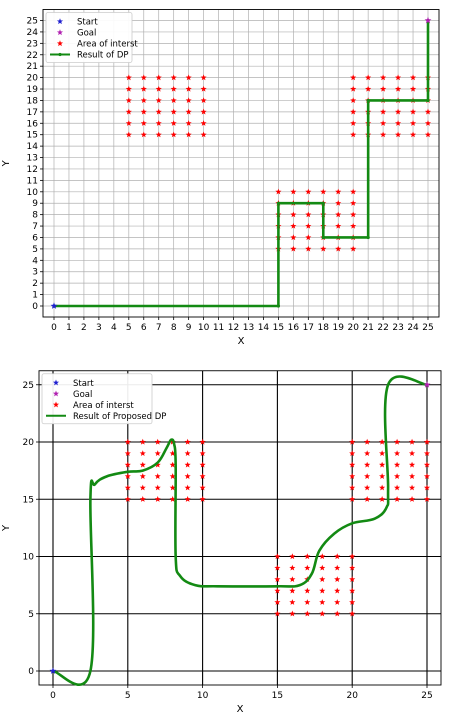 This screenshot has width=450, height=717. What do you see at coordinates (114, 328) in the screenshot?
I see `x-tick-label: 4` at bounding box center [114, 328].